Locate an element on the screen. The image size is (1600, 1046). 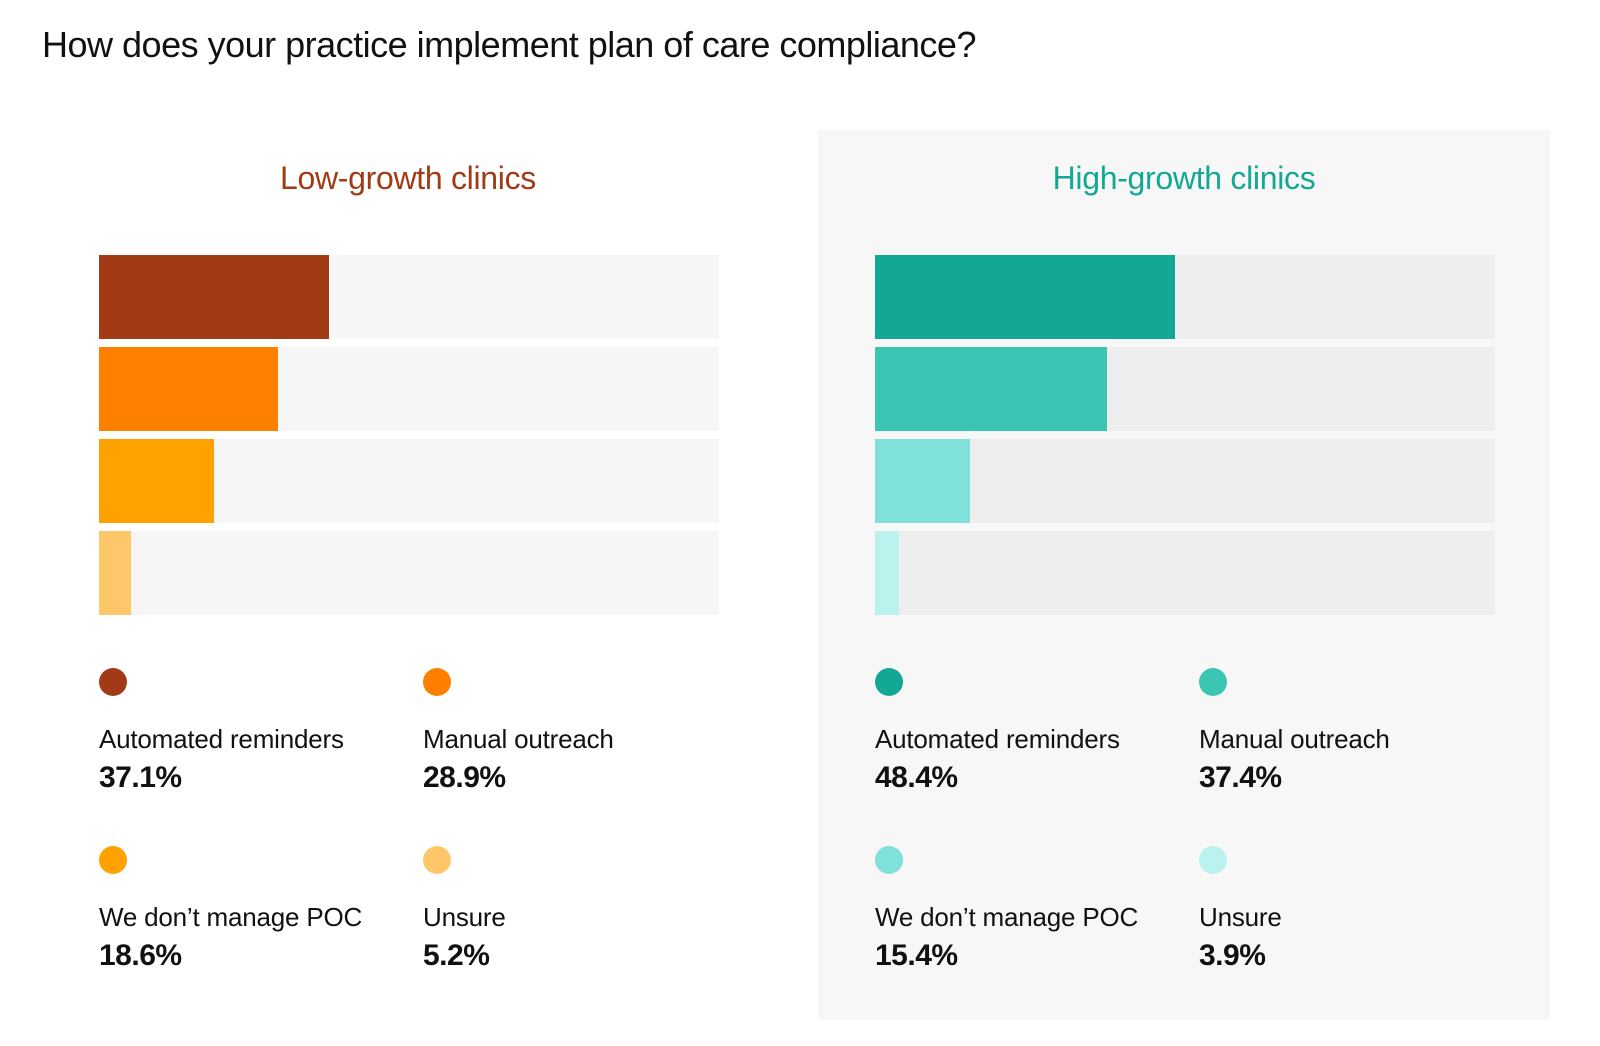
legend-item: We don’t manage POC 18.6% is located at coordinates (249, 909).